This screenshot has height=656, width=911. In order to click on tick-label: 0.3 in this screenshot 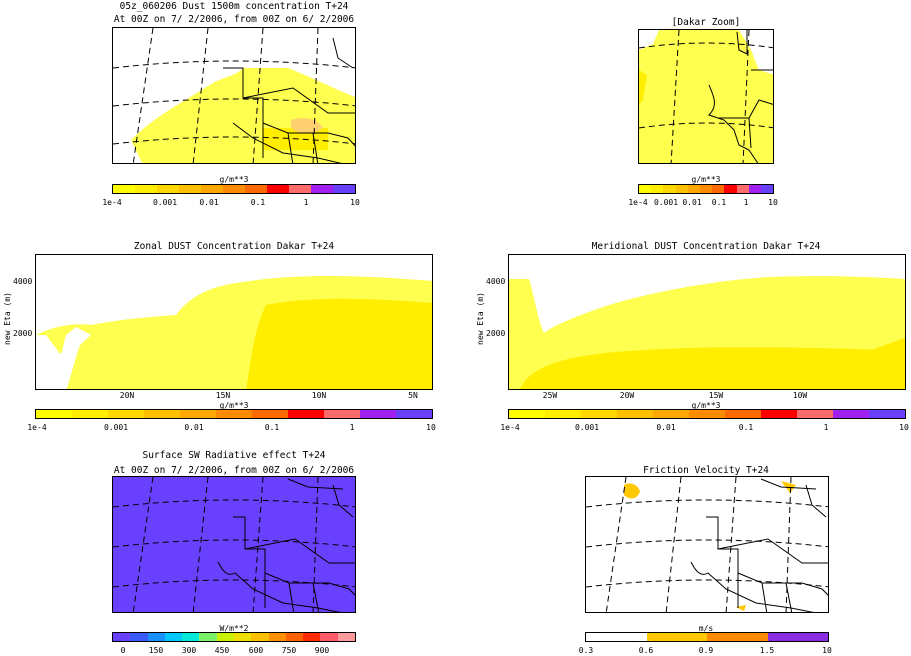, I will do `click(586, 650)`.